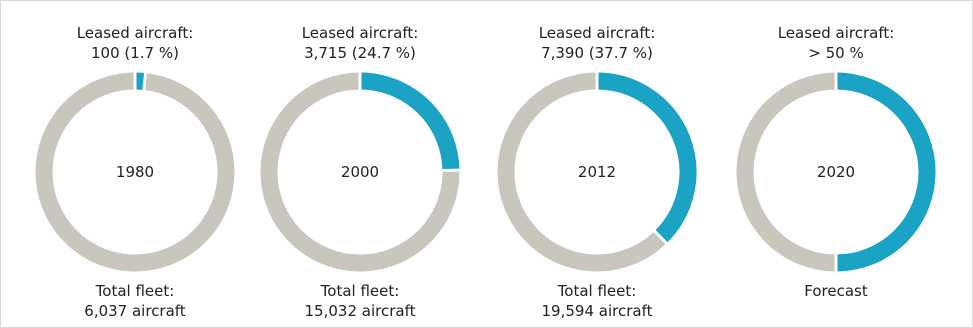  I want to click on total-fleet-value: 15,032 aircraft, so click(360, 311).